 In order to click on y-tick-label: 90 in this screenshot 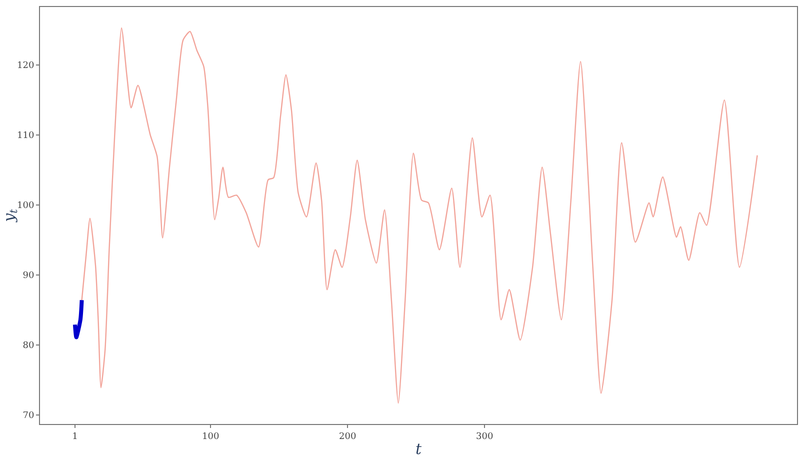, I will do `click(28, 276)`.